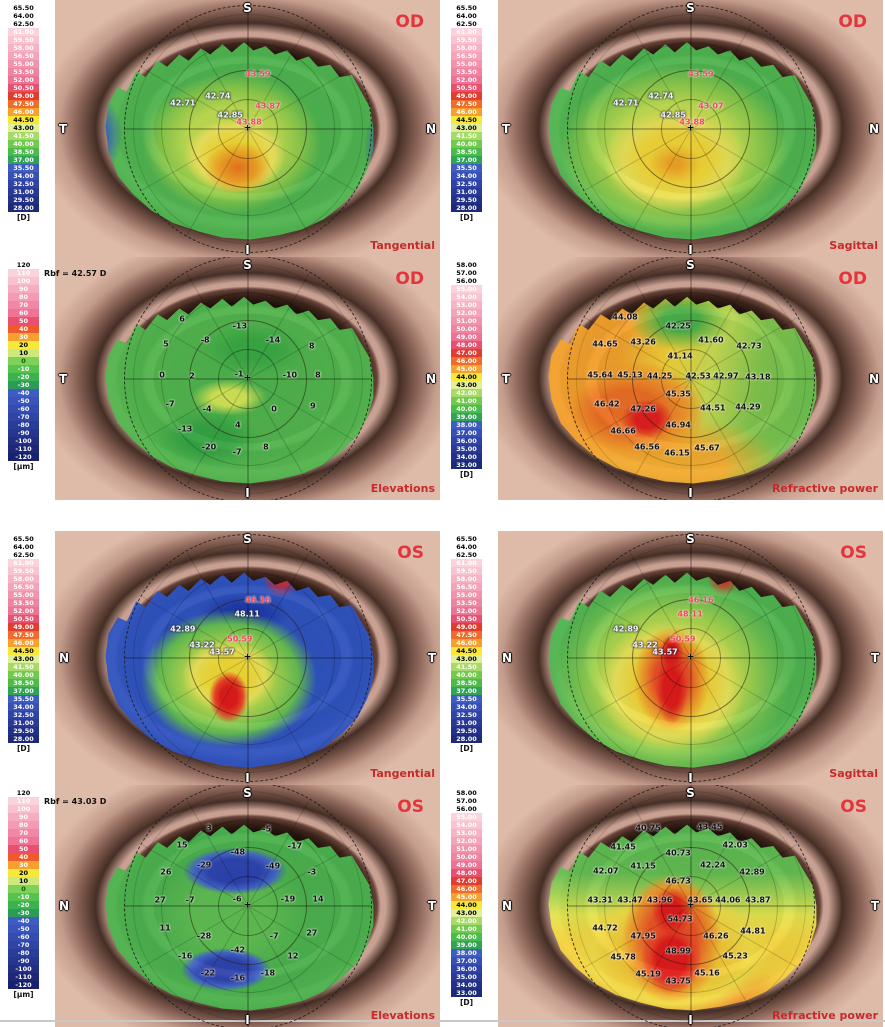 This screenshot has width=885, height=1027. Describe the element at coordinates (466, 16) in the screenshot. I see `scale-step: 64.00` at that location.